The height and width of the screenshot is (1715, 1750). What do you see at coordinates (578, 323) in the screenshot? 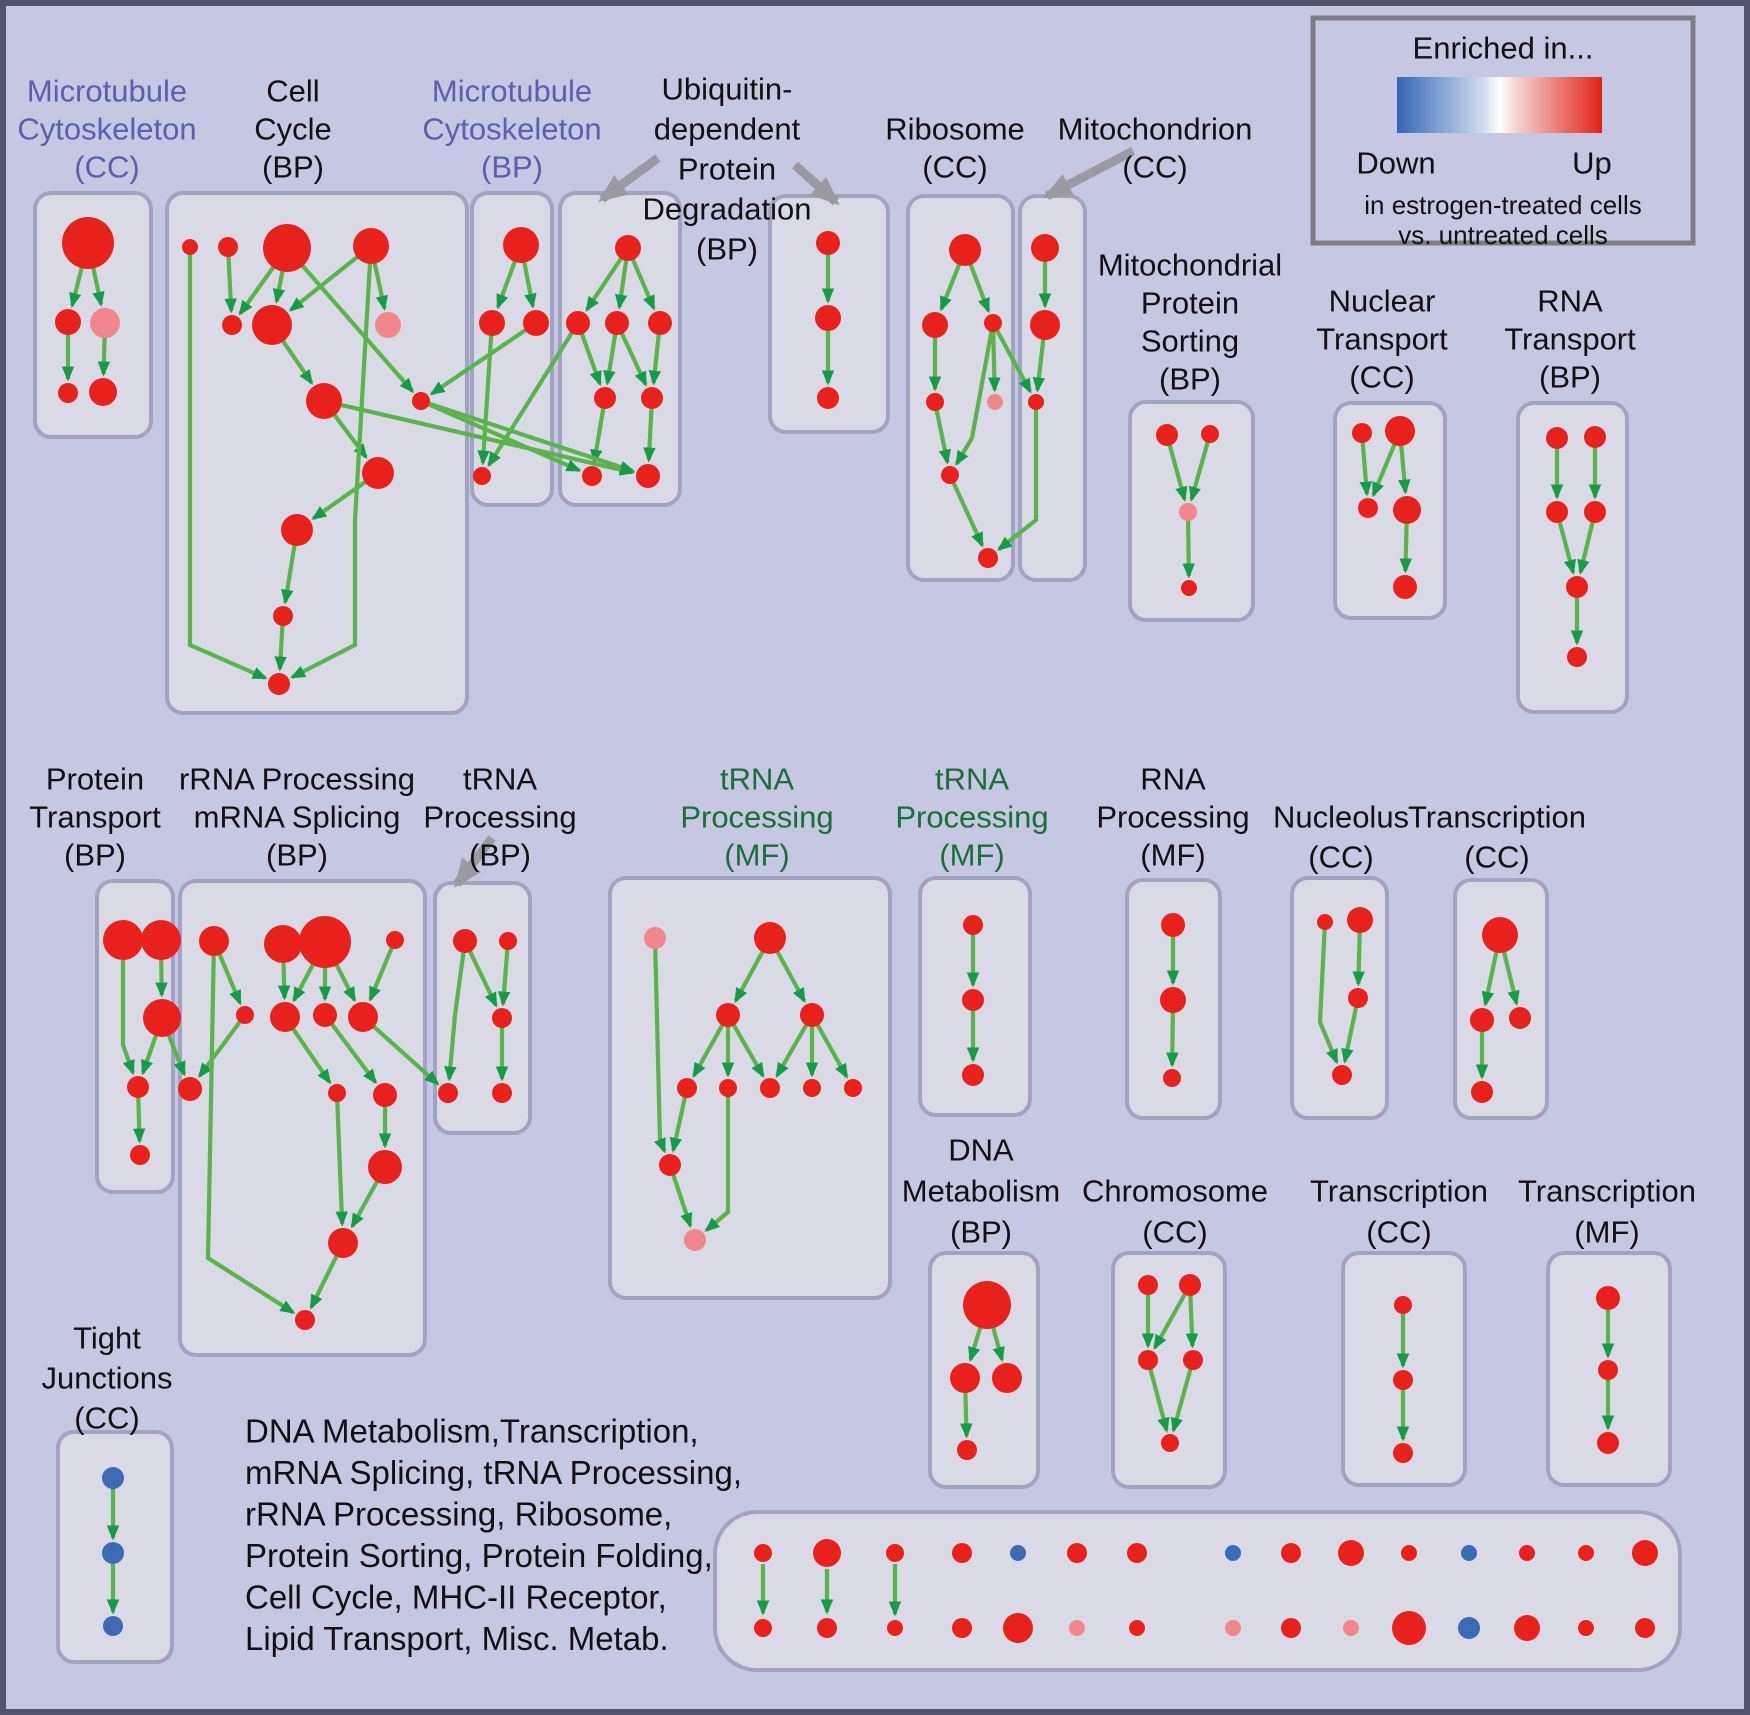
I see `go-node-u1` at bounding box center [578, 323].